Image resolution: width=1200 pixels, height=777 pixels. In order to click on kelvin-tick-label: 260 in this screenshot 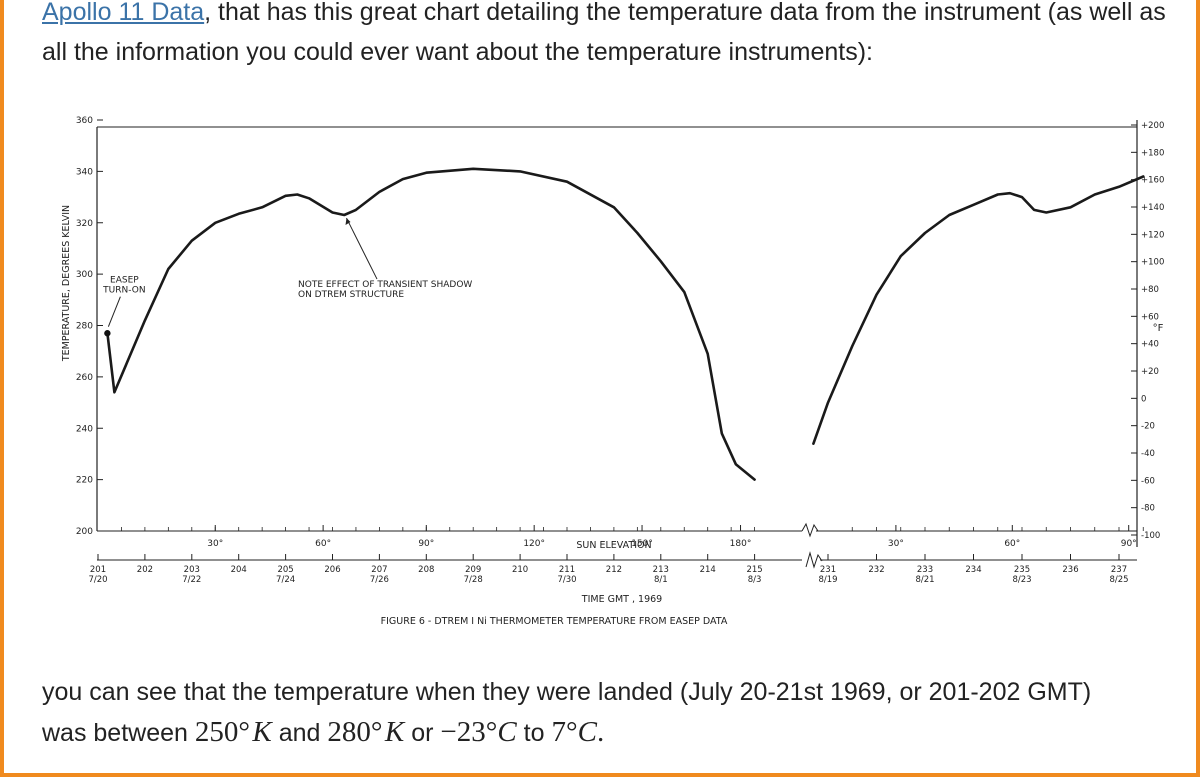, I will do `click(84, 378)`.